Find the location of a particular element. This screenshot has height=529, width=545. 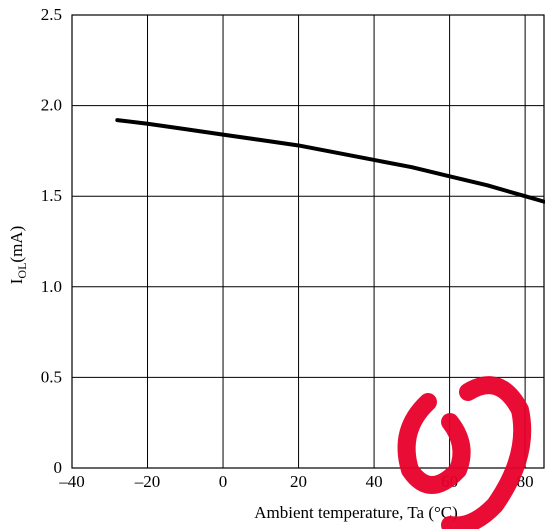

x-tick-label: 40 is located at coordinates (374, 481).